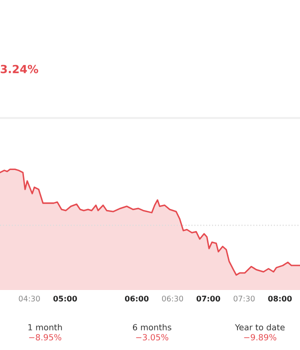 The image size is (300, 350). Describe the element at coordinates (19, 69) in the screenshot. I see `chart-title: 3.24%` at that location.